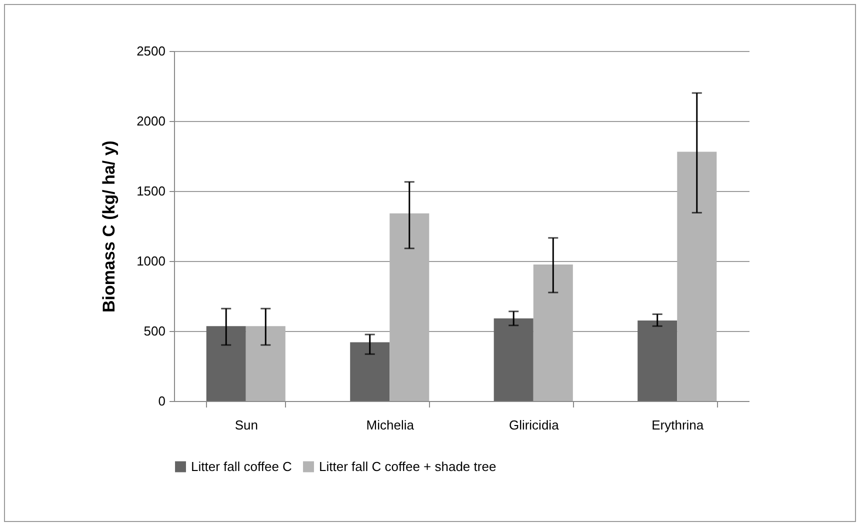 This screenshot has width=864, height=529. Describe the element at coordinates (162, 401) in the screenshot. I see `y-tick-label: 0` at that location.